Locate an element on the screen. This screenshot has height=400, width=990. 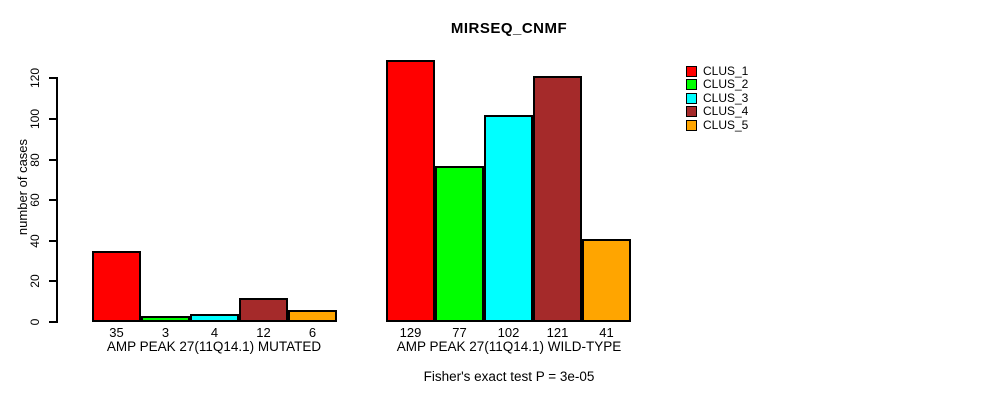
y-tick-label: 0 is located at coordinates (35, 322).